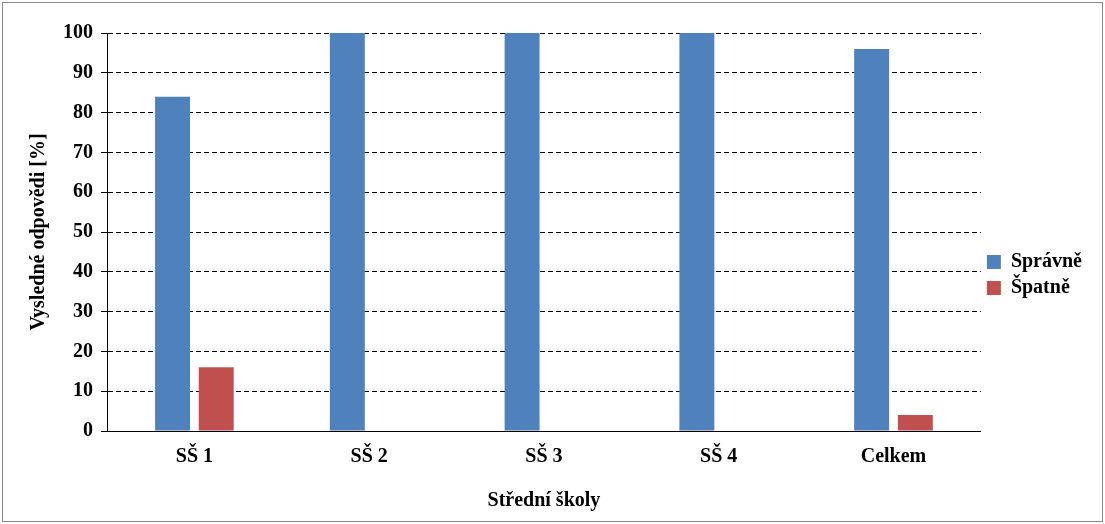 The width and height of the screenshot is (1105, 524). Describe the element at coordinates (544, 455) in the screenshot. I see `x-tick-label: SŠ 3` at that location.